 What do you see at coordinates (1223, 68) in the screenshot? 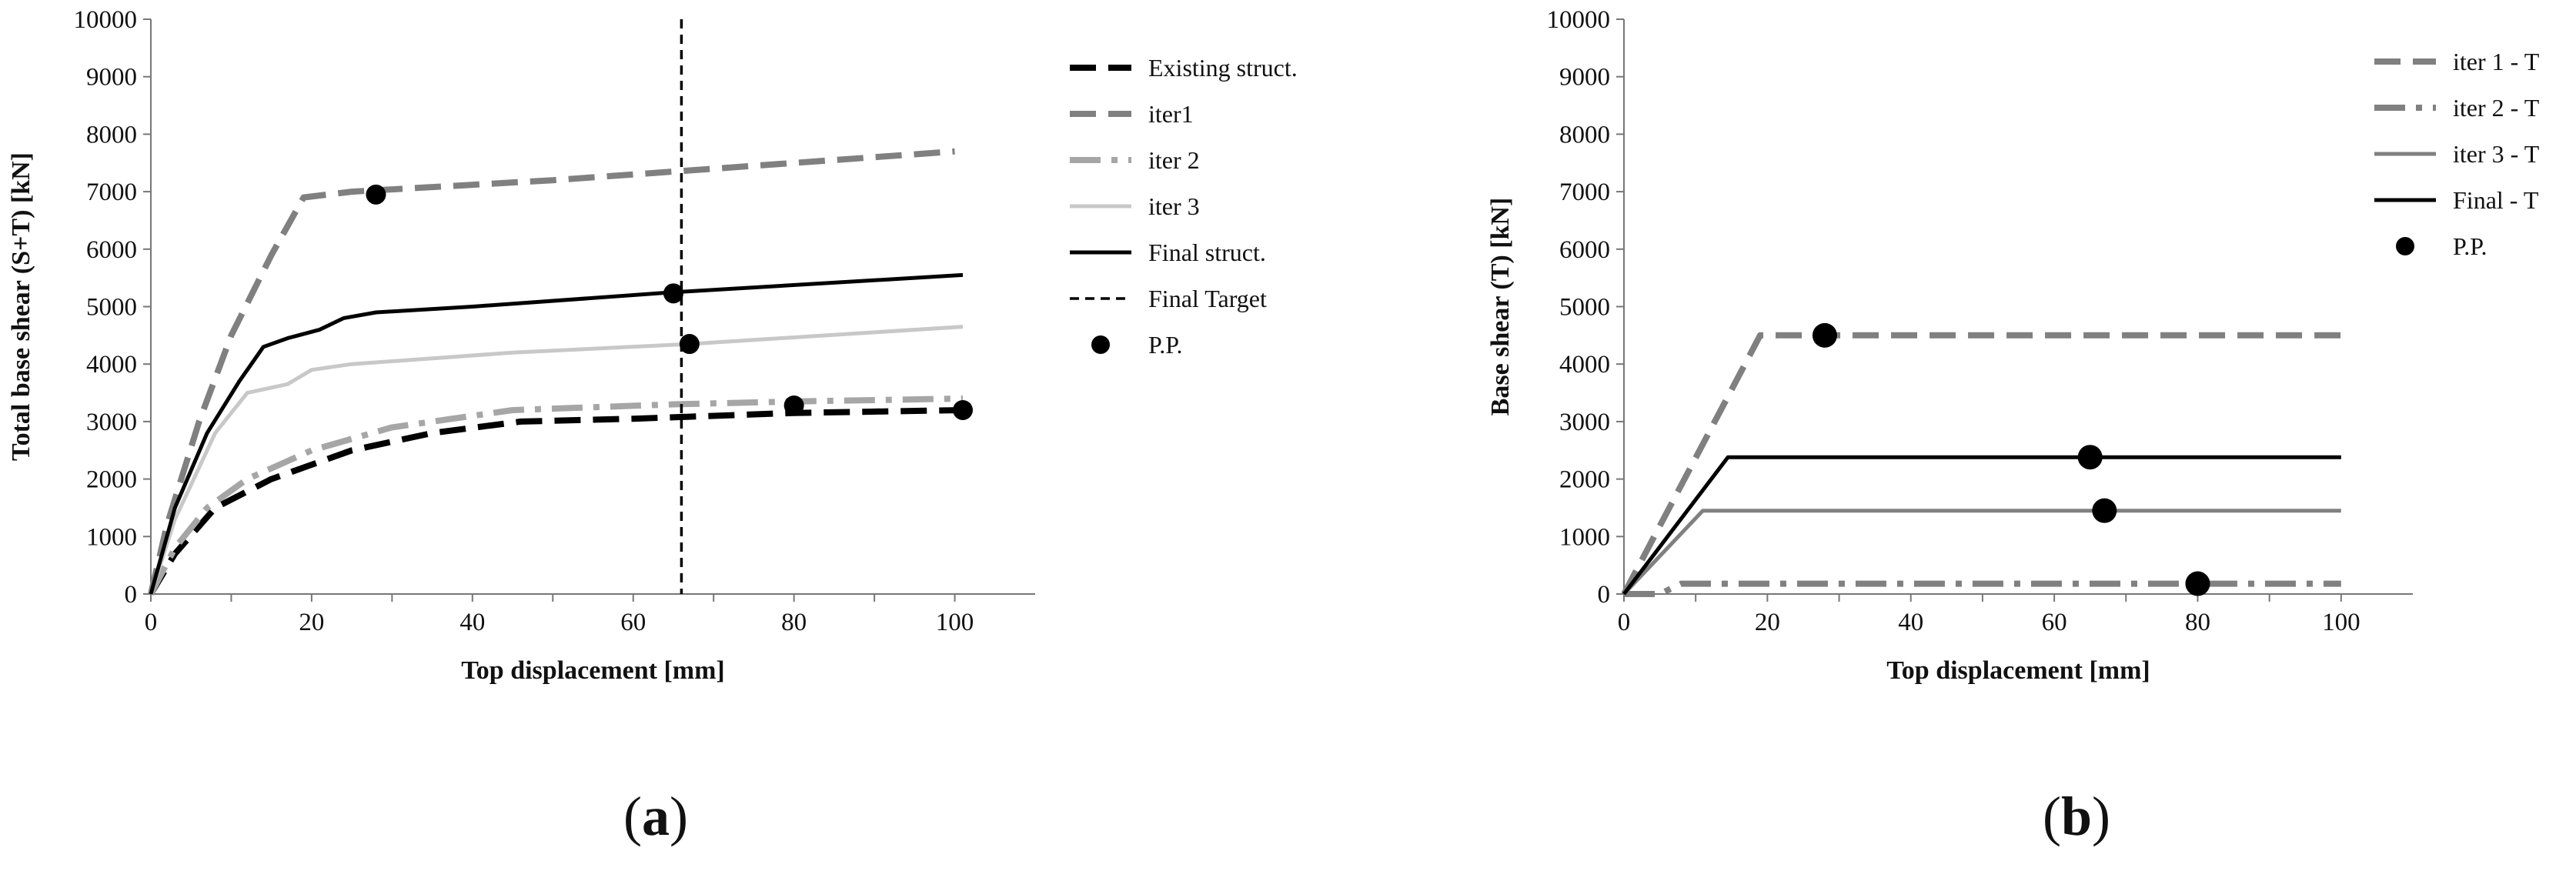
I see `legend-label: Existing struct.` at bounding box center [1223, 68].